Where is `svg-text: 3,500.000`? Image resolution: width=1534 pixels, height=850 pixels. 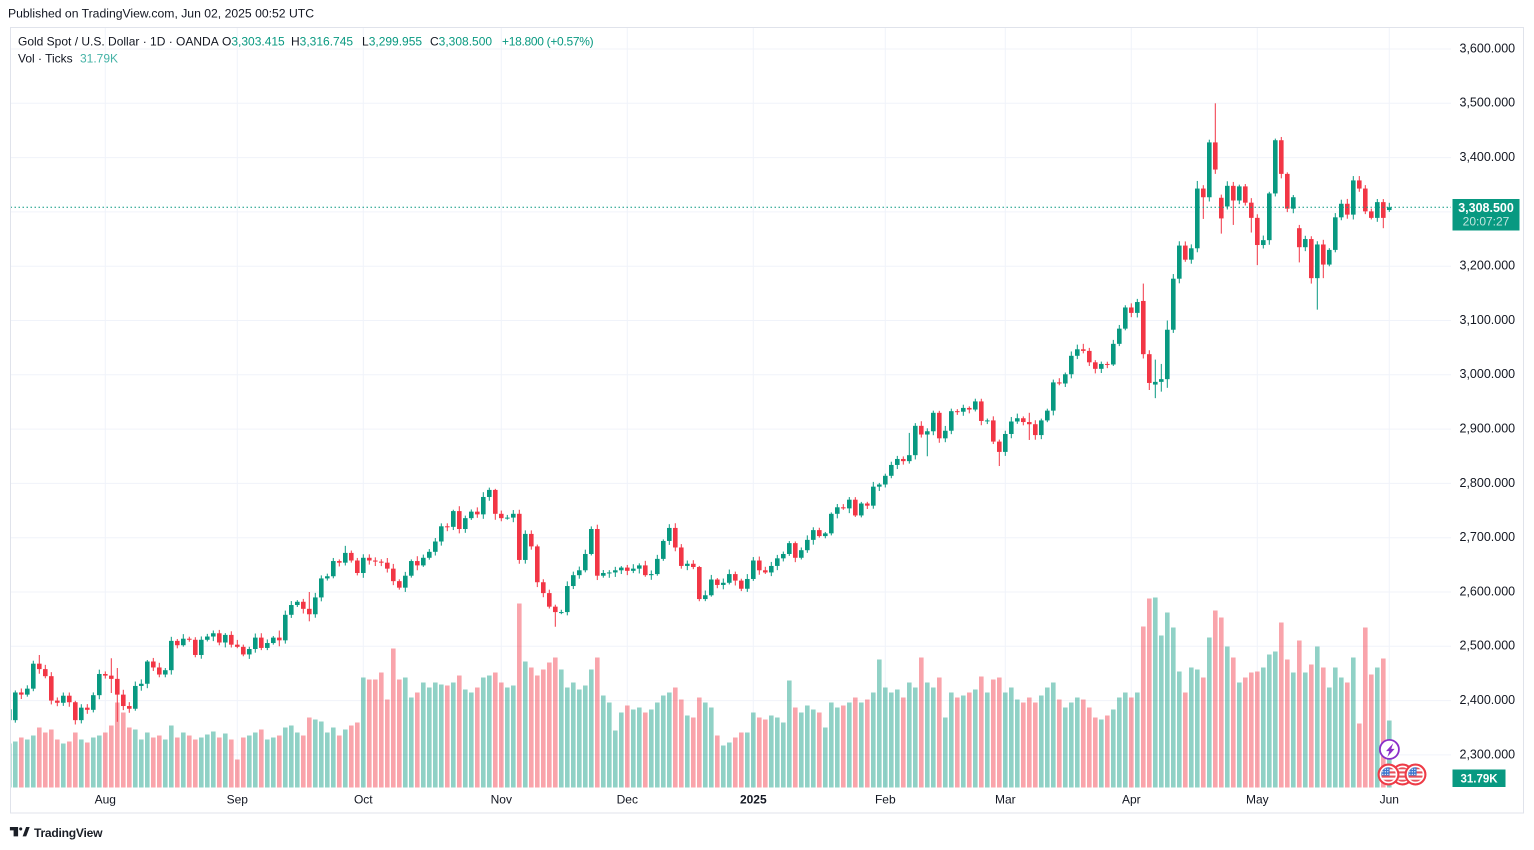
svg-text: 3,500.000 is located at coordinates (1488, 103).